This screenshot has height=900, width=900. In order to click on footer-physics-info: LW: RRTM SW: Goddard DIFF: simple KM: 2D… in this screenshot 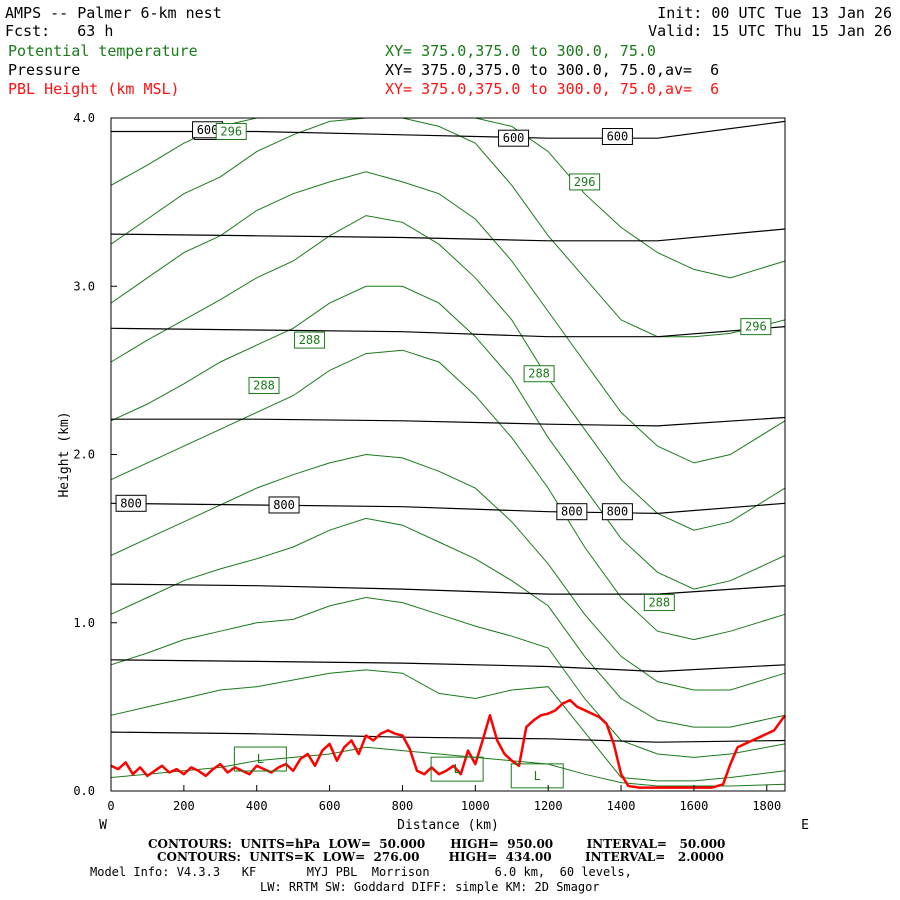, I will do `click(430, 887)`.